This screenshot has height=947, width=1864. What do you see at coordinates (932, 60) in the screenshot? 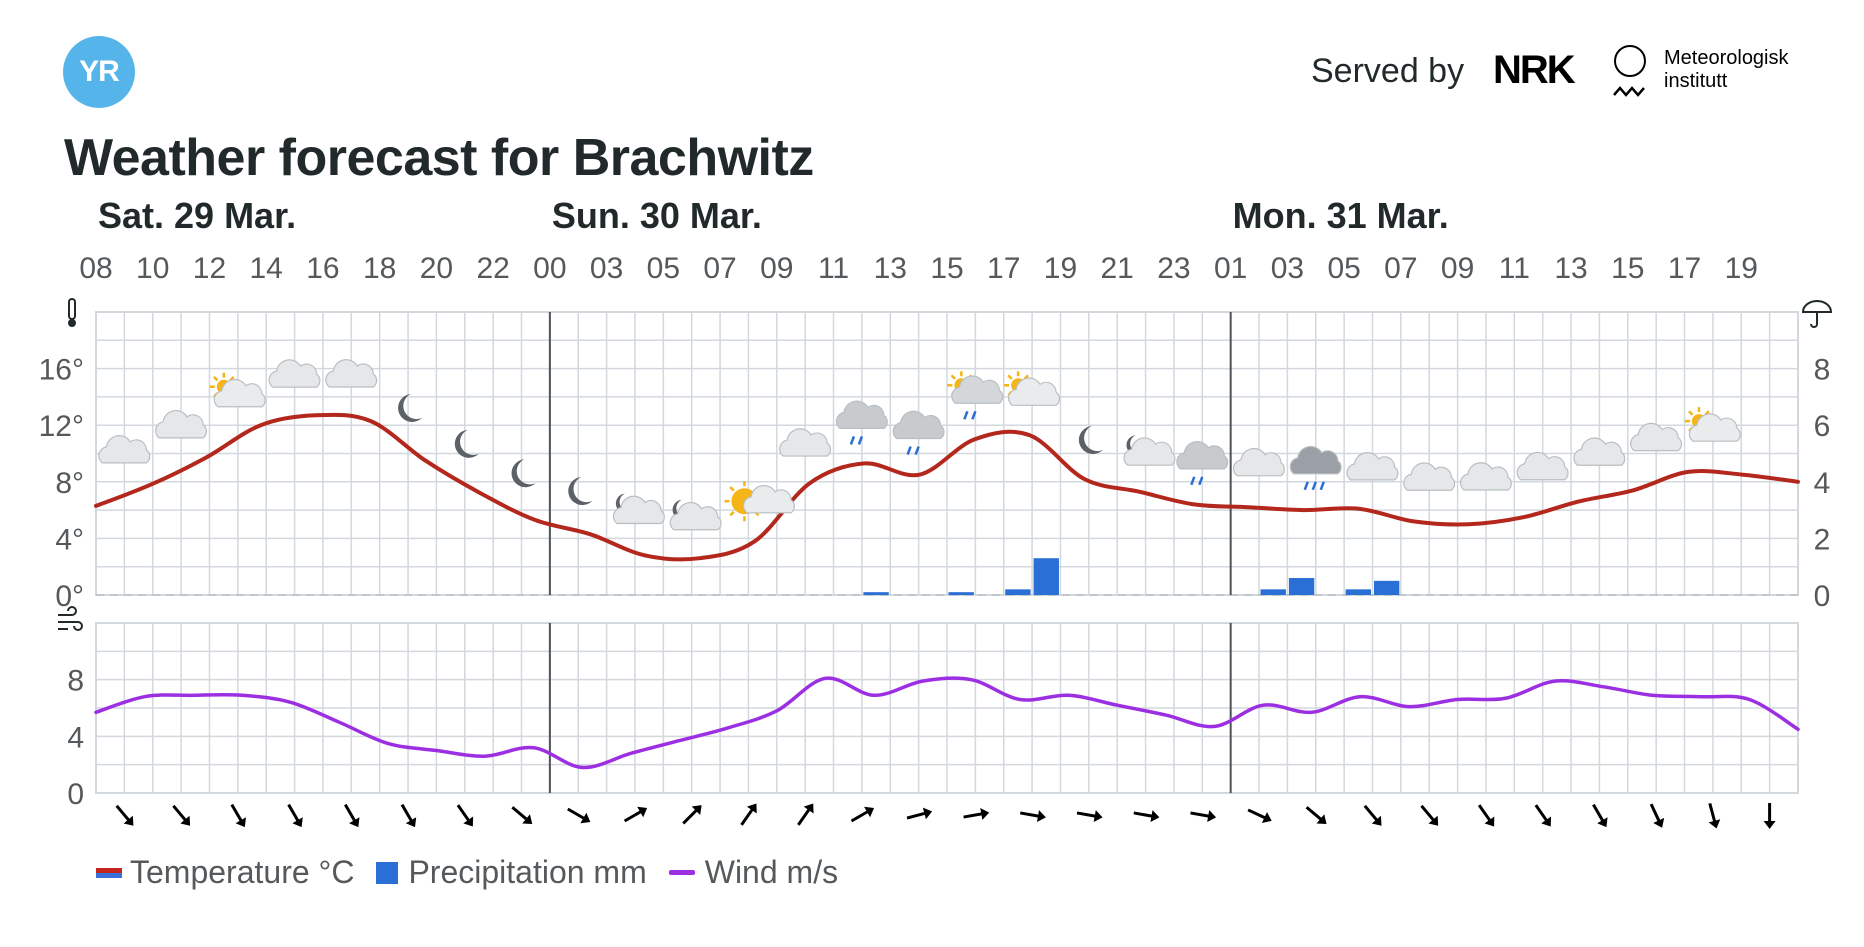
I see `header: YR Served by NRK Meteorologisk institutt` at bounding box center [932, 60].